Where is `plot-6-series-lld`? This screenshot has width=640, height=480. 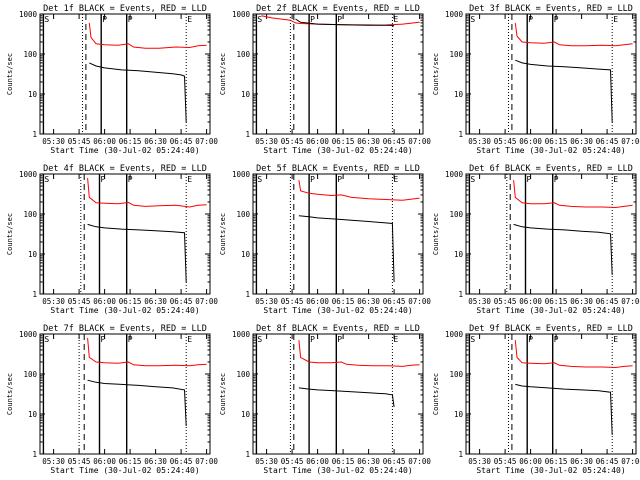 plot-6-series-lld is located at coordinates (573, 194).